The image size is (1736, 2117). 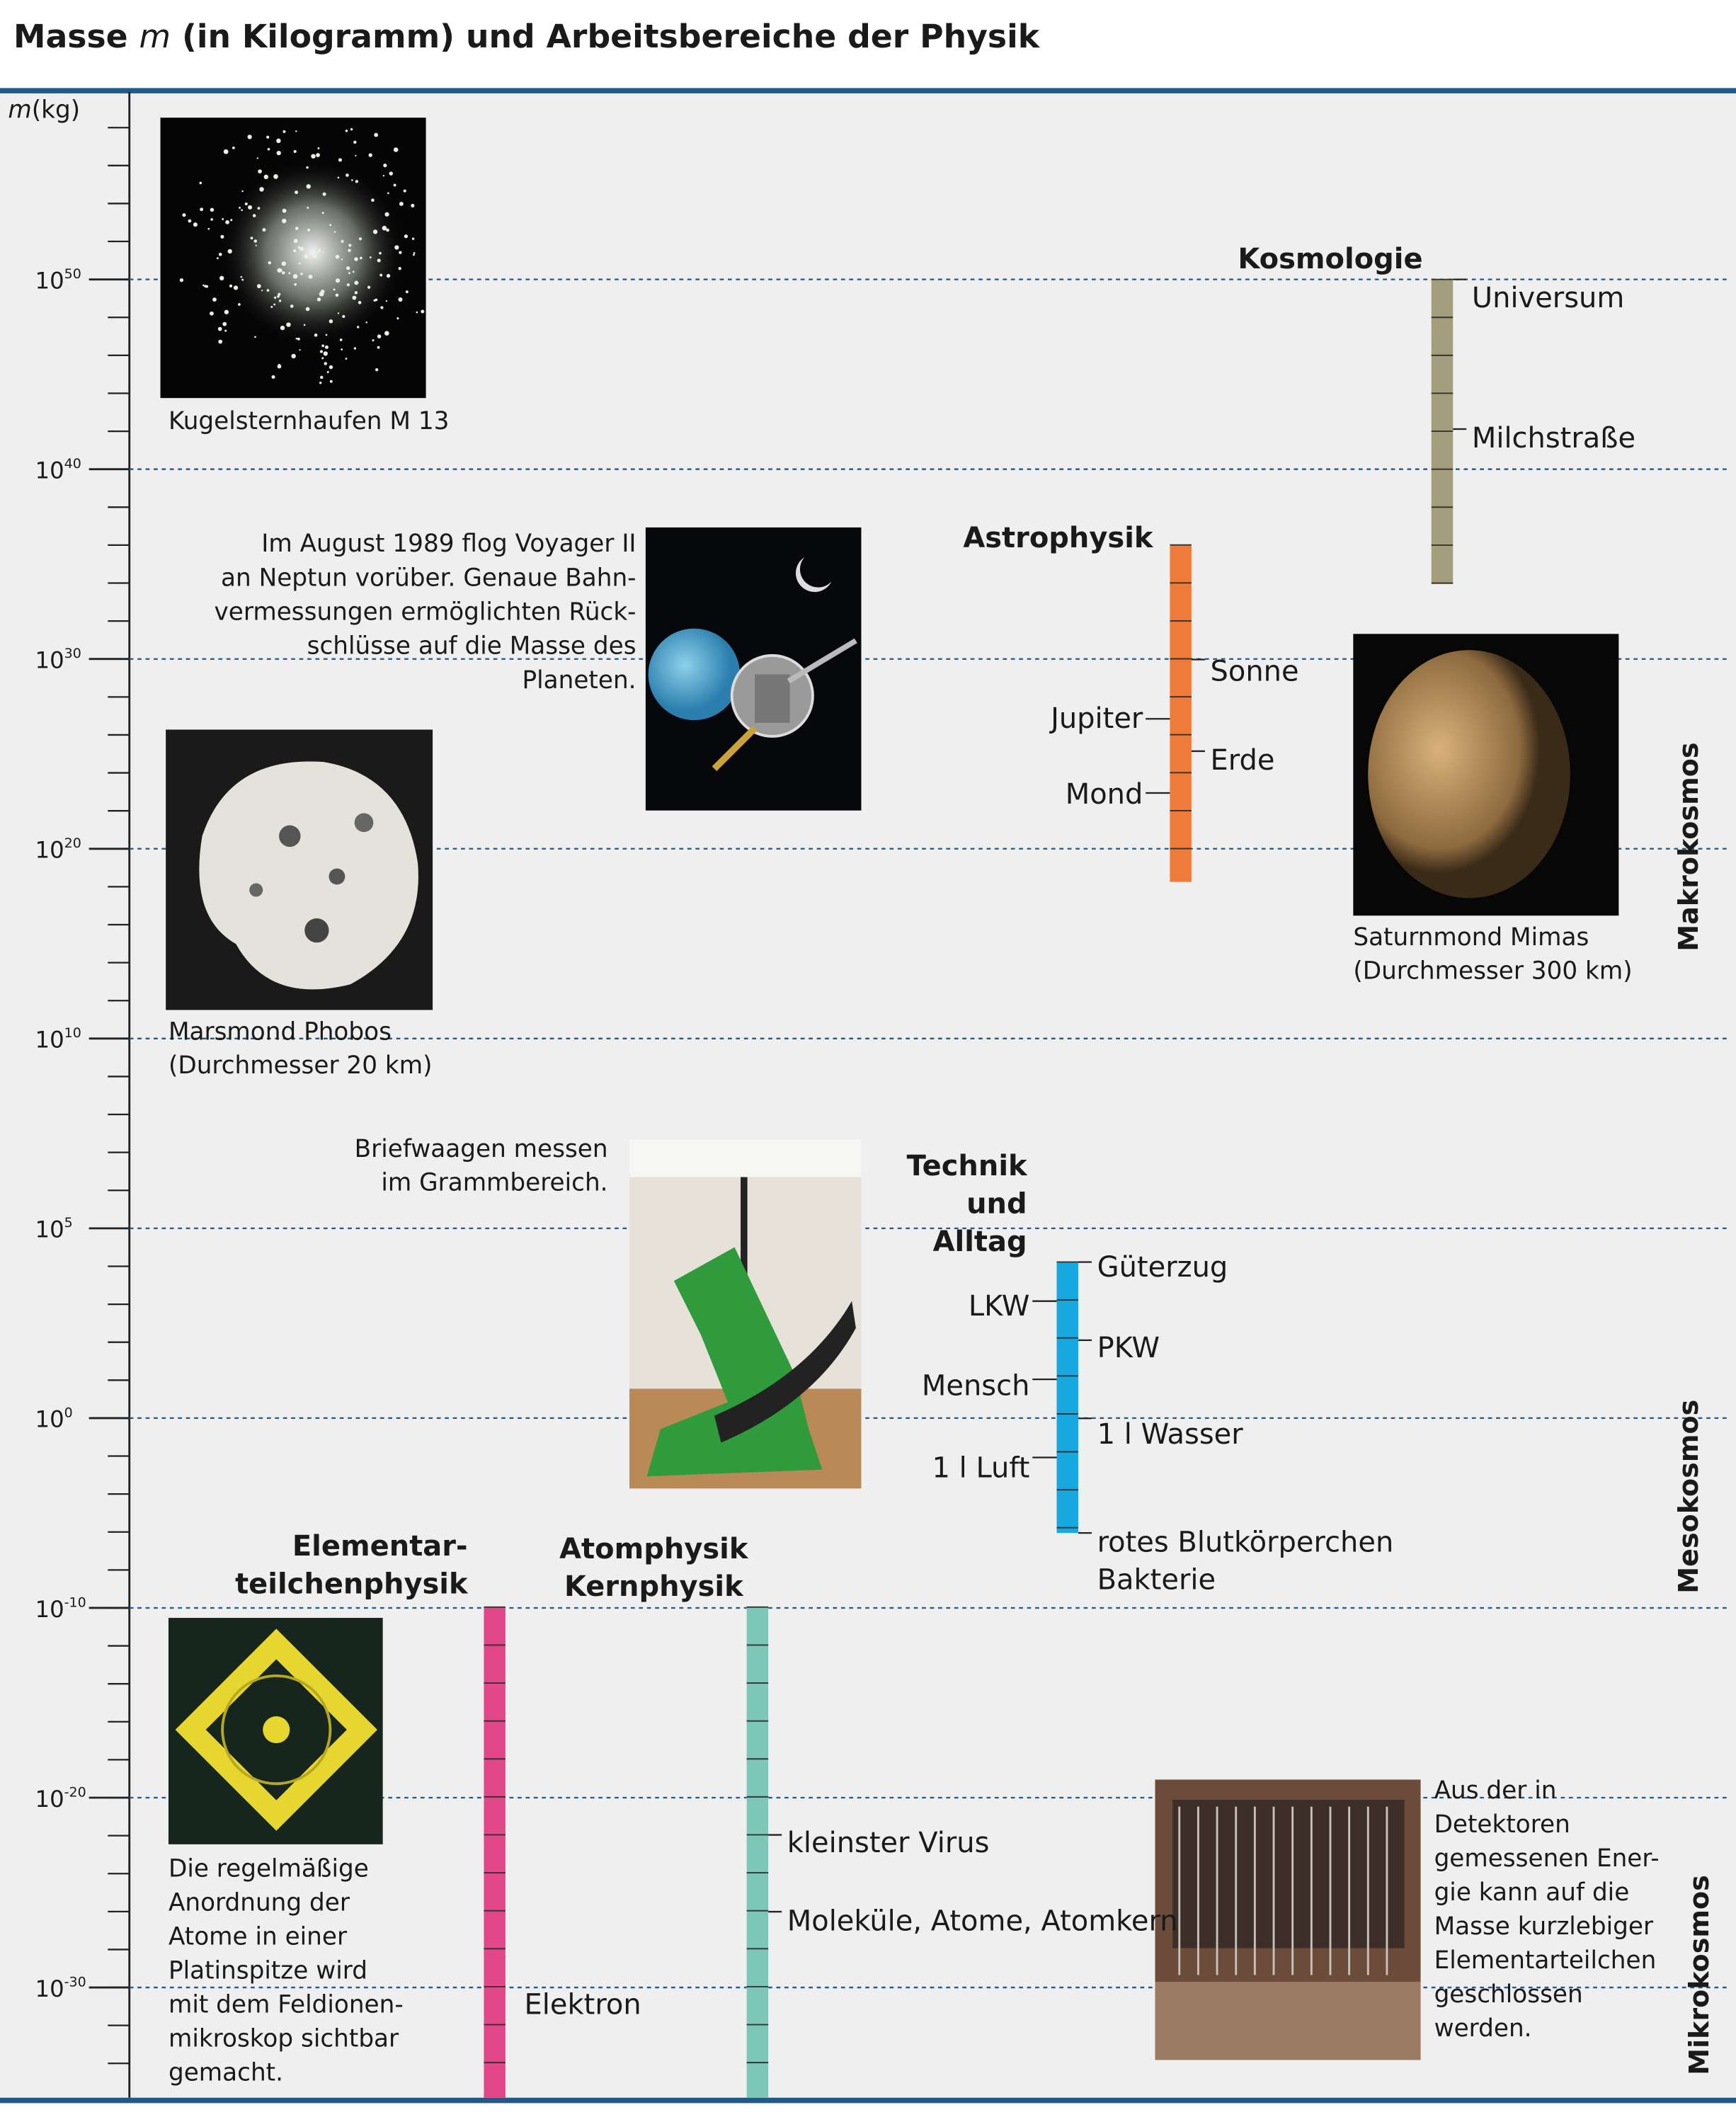 I want to click on axis-symbol: m, so click(x=20, y=110).